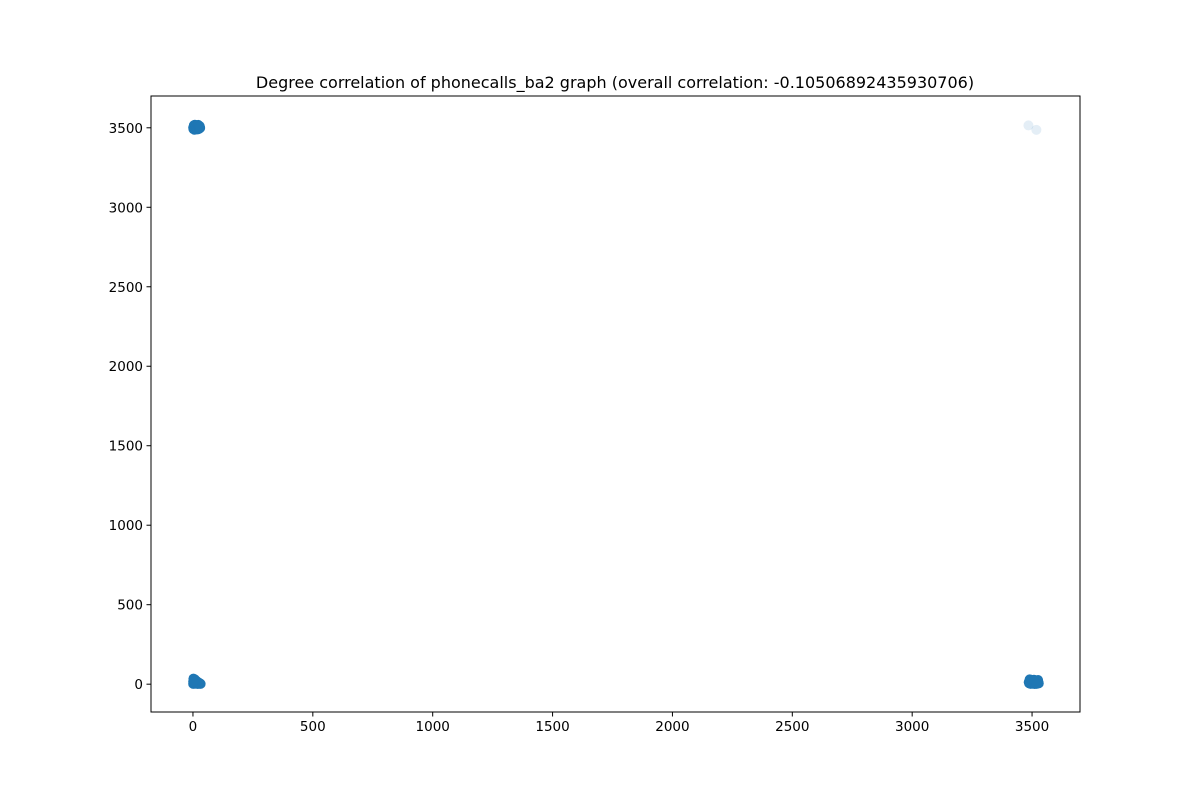  I want to click on x-tick-label: 3500, so click(1032, 727).